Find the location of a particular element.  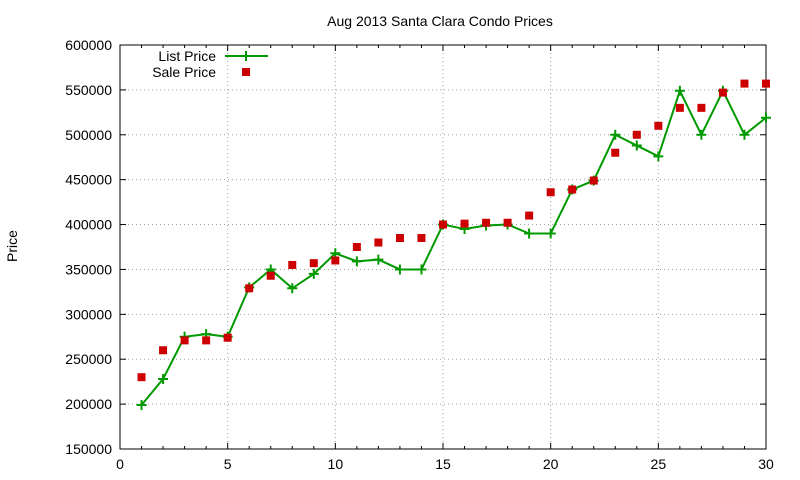

x-tick-label: 5 is located at coordinates (228, 464).